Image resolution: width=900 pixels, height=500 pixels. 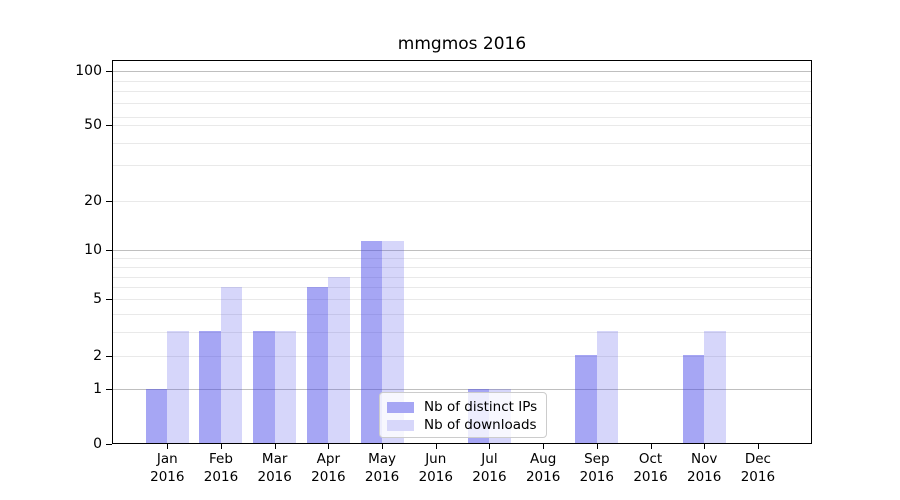 I want to click on y-tick-label: 5, so click(x=97, y=299).